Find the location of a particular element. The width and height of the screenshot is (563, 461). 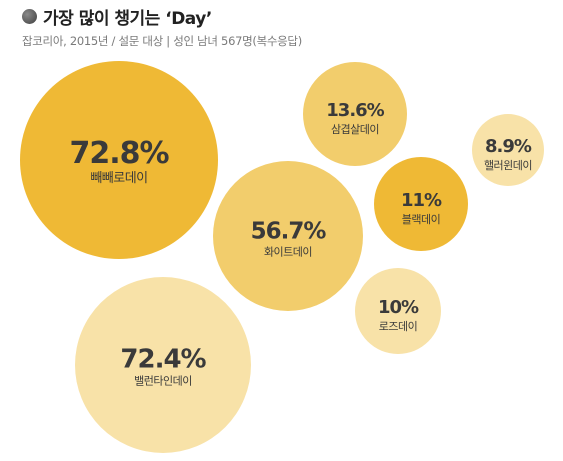

bubble-7: 8.9%핼러윈데이 is located at coordinates (508, 150).